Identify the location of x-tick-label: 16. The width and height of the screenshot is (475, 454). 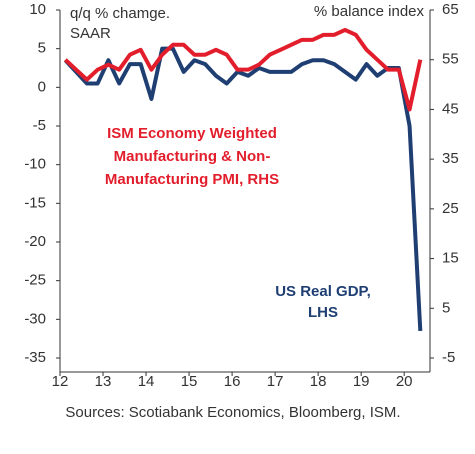
(232, 381).